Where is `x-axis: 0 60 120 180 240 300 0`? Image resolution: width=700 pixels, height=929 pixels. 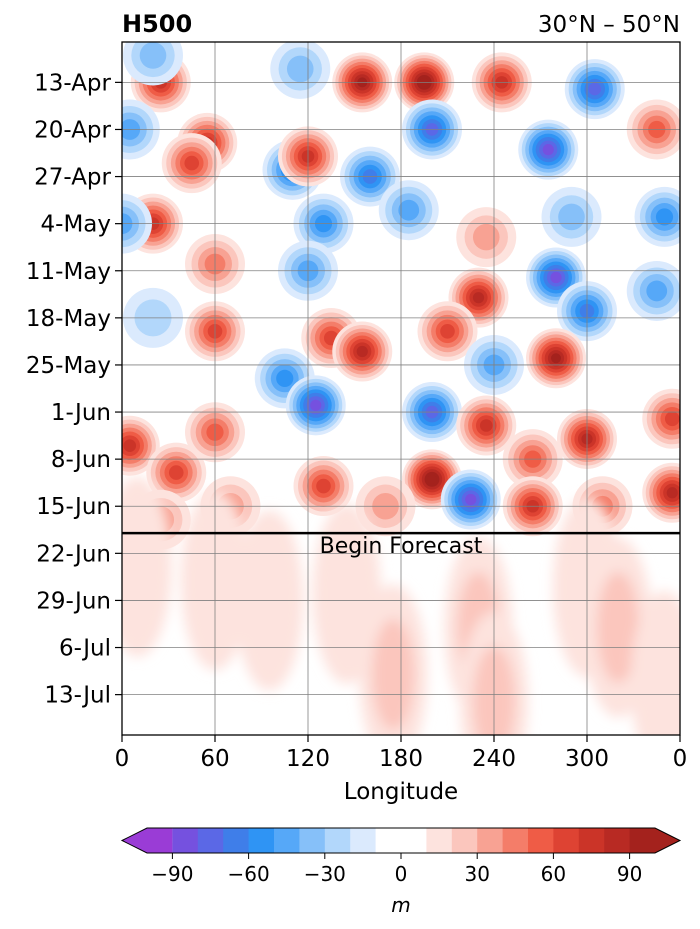
x-axis: 0 60 120 180 240 300 0 is located at coordinates (401, 753).